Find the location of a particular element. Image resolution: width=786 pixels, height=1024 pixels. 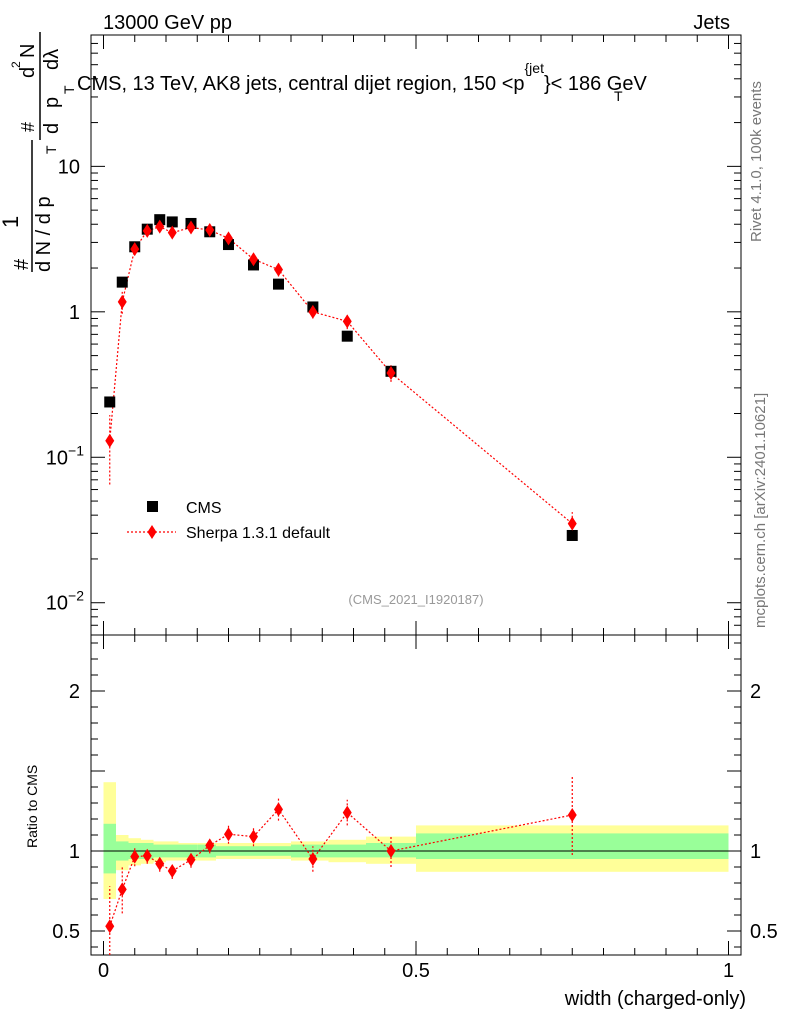

chart-title-sub: T is located at coordinates (618, 96).